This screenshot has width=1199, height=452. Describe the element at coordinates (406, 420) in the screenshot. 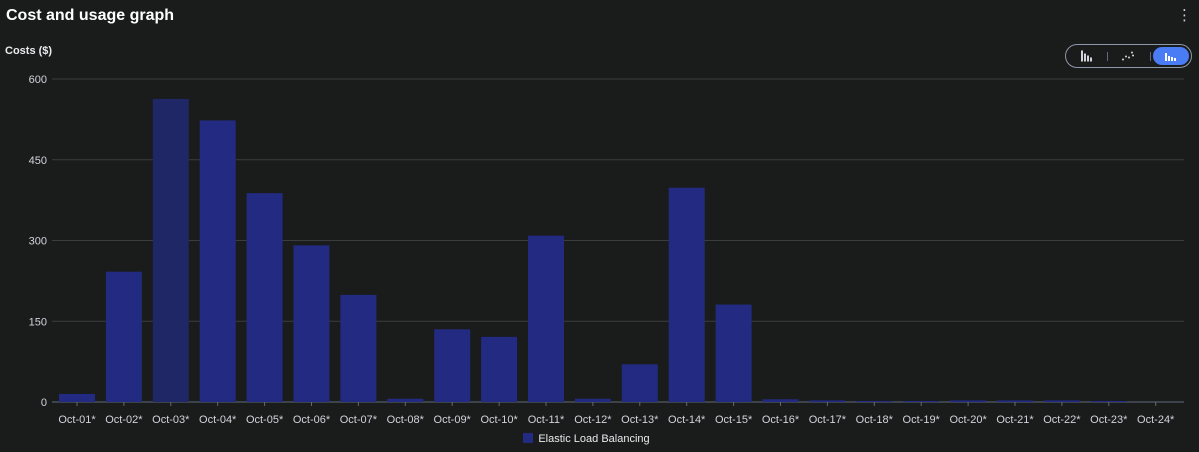

I see `x-tick-label: Oct-08*` at that location.